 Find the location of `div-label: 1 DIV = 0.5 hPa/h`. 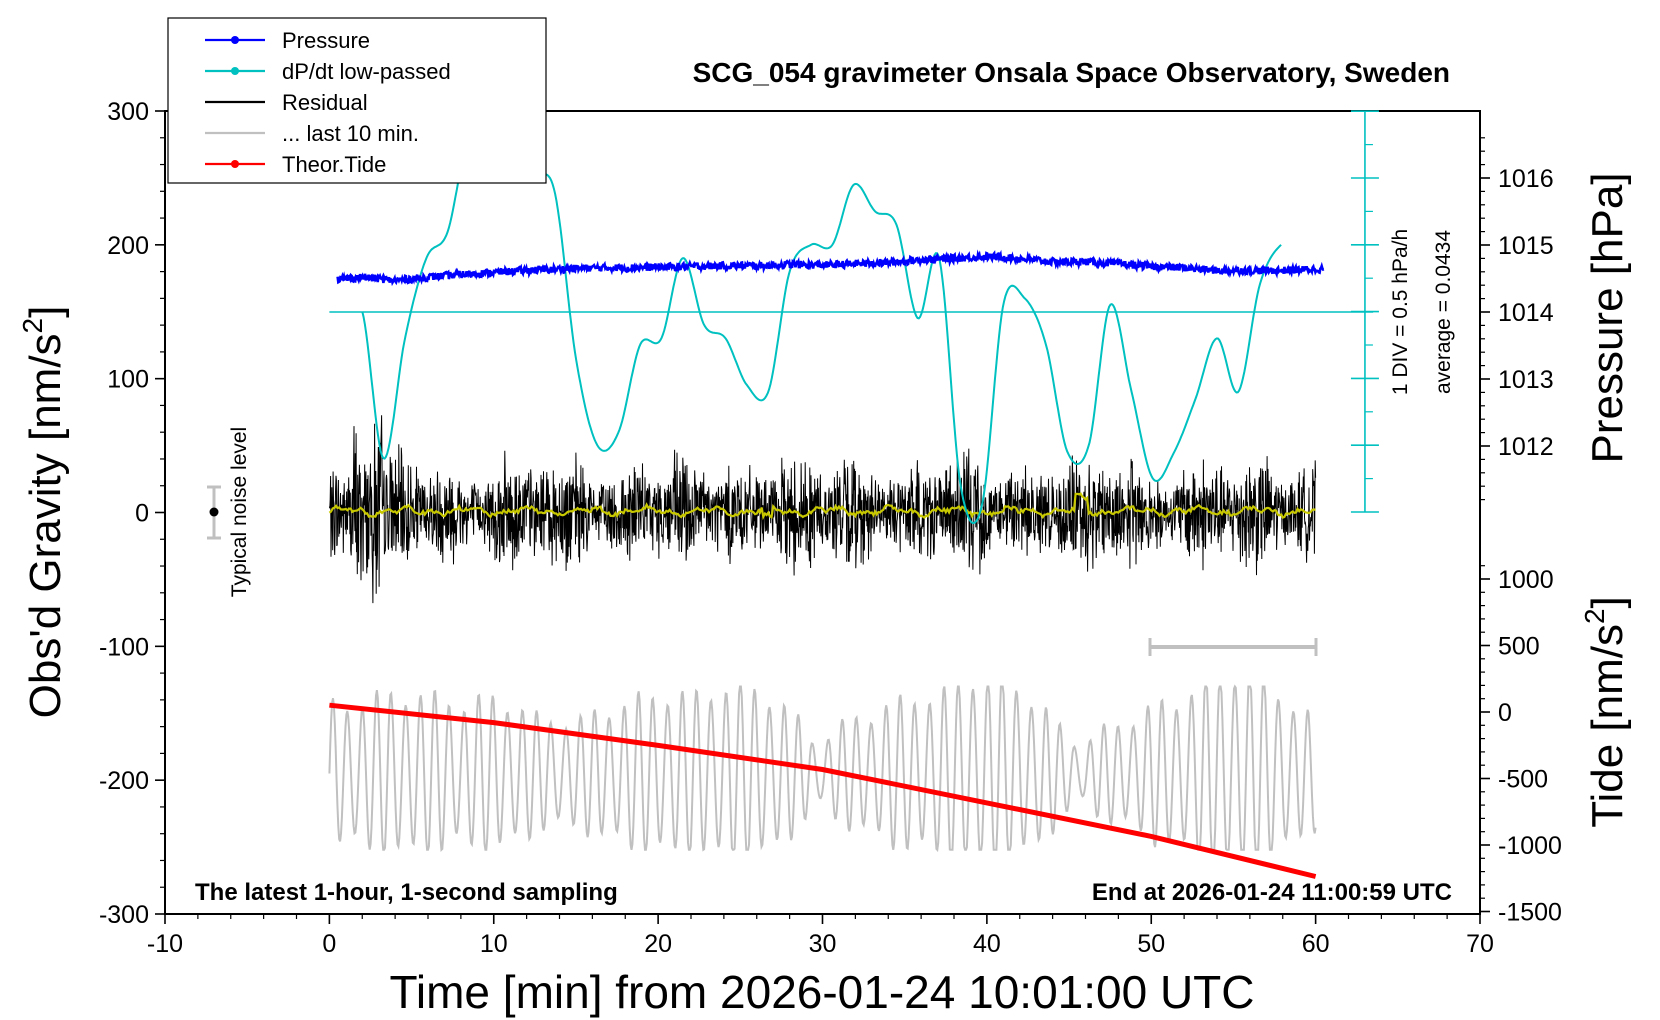

div-label: 1 DIV = 0.5 hPa/h is located at coordinates (1400, 312).